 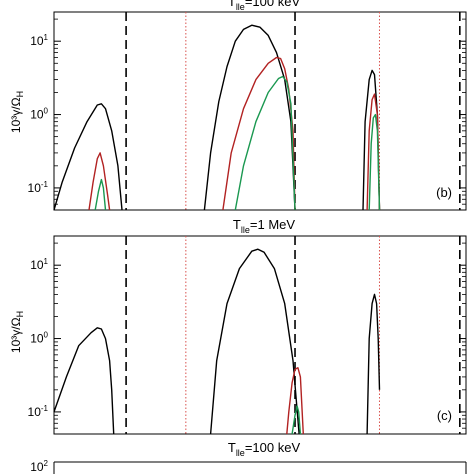 I want to click on panel-c-label: (c), so click(x=444, y=415).